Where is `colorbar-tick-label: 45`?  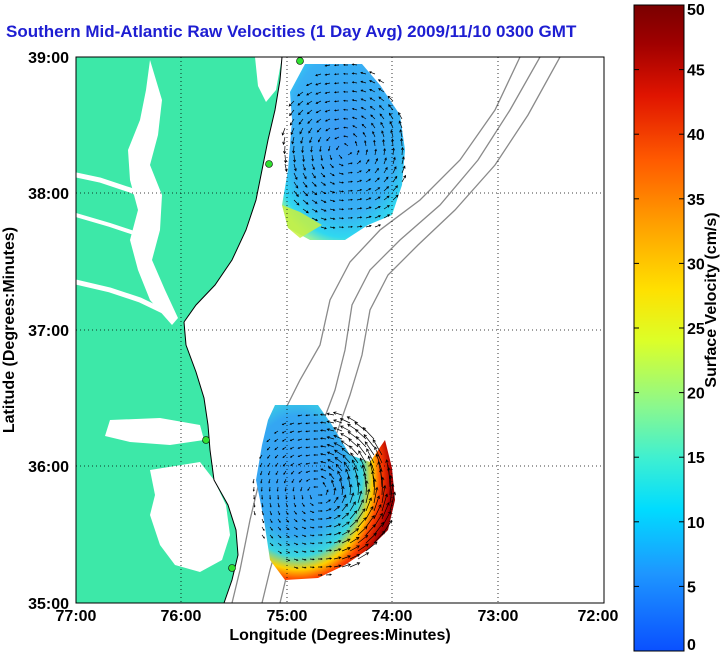
colorbar-tick-label: 45 is located at coordinates (696, 71).